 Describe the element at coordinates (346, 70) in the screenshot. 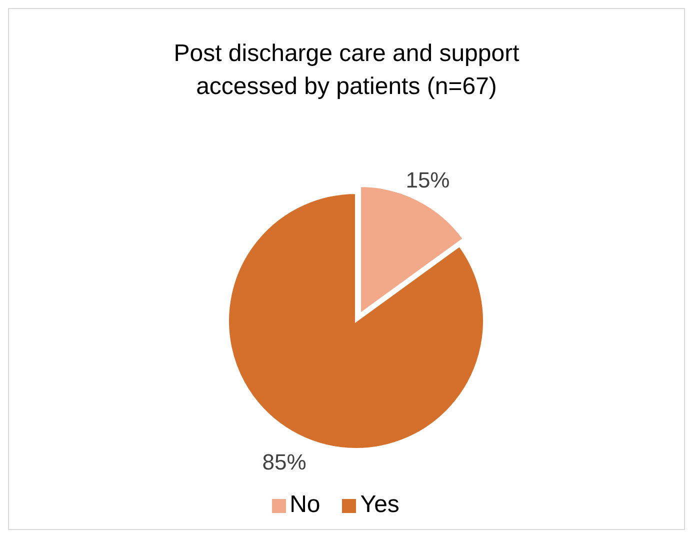

I see `chart-title: Post discharge care and support accessed by patients (n=67)` at that location.